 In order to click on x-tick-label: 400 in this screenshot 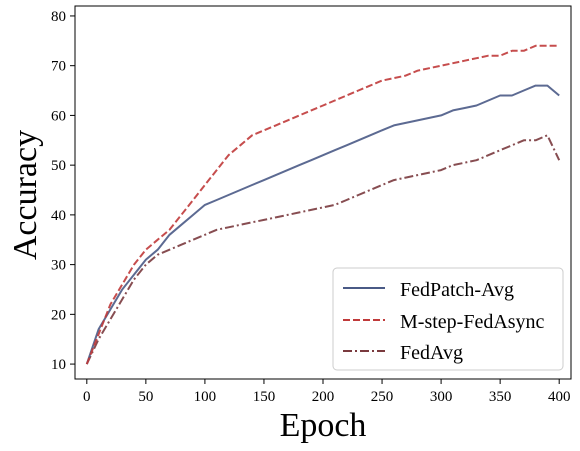, I will do `click(559, 397)`.